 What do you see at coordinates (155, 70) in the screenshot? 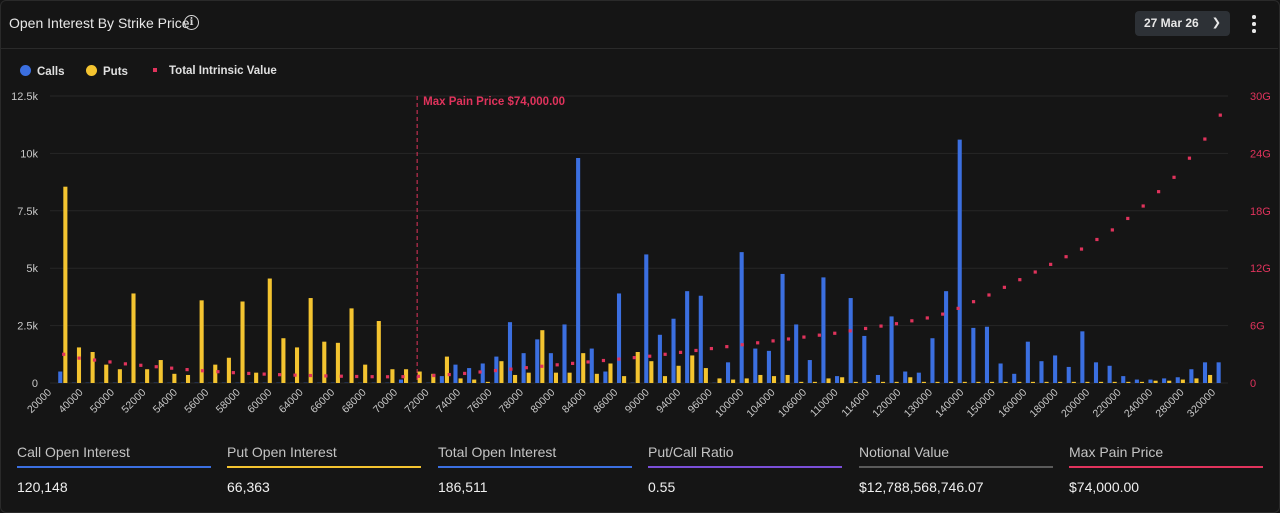
I see `intrinsic-legend-marker-icon` at bounding box center [155, 70].